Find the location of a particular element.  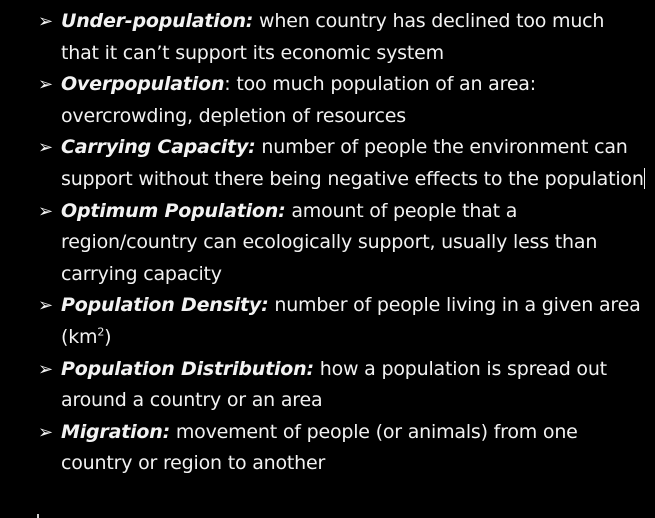

term-label: Population Density: is located at coordinates (165, 305).